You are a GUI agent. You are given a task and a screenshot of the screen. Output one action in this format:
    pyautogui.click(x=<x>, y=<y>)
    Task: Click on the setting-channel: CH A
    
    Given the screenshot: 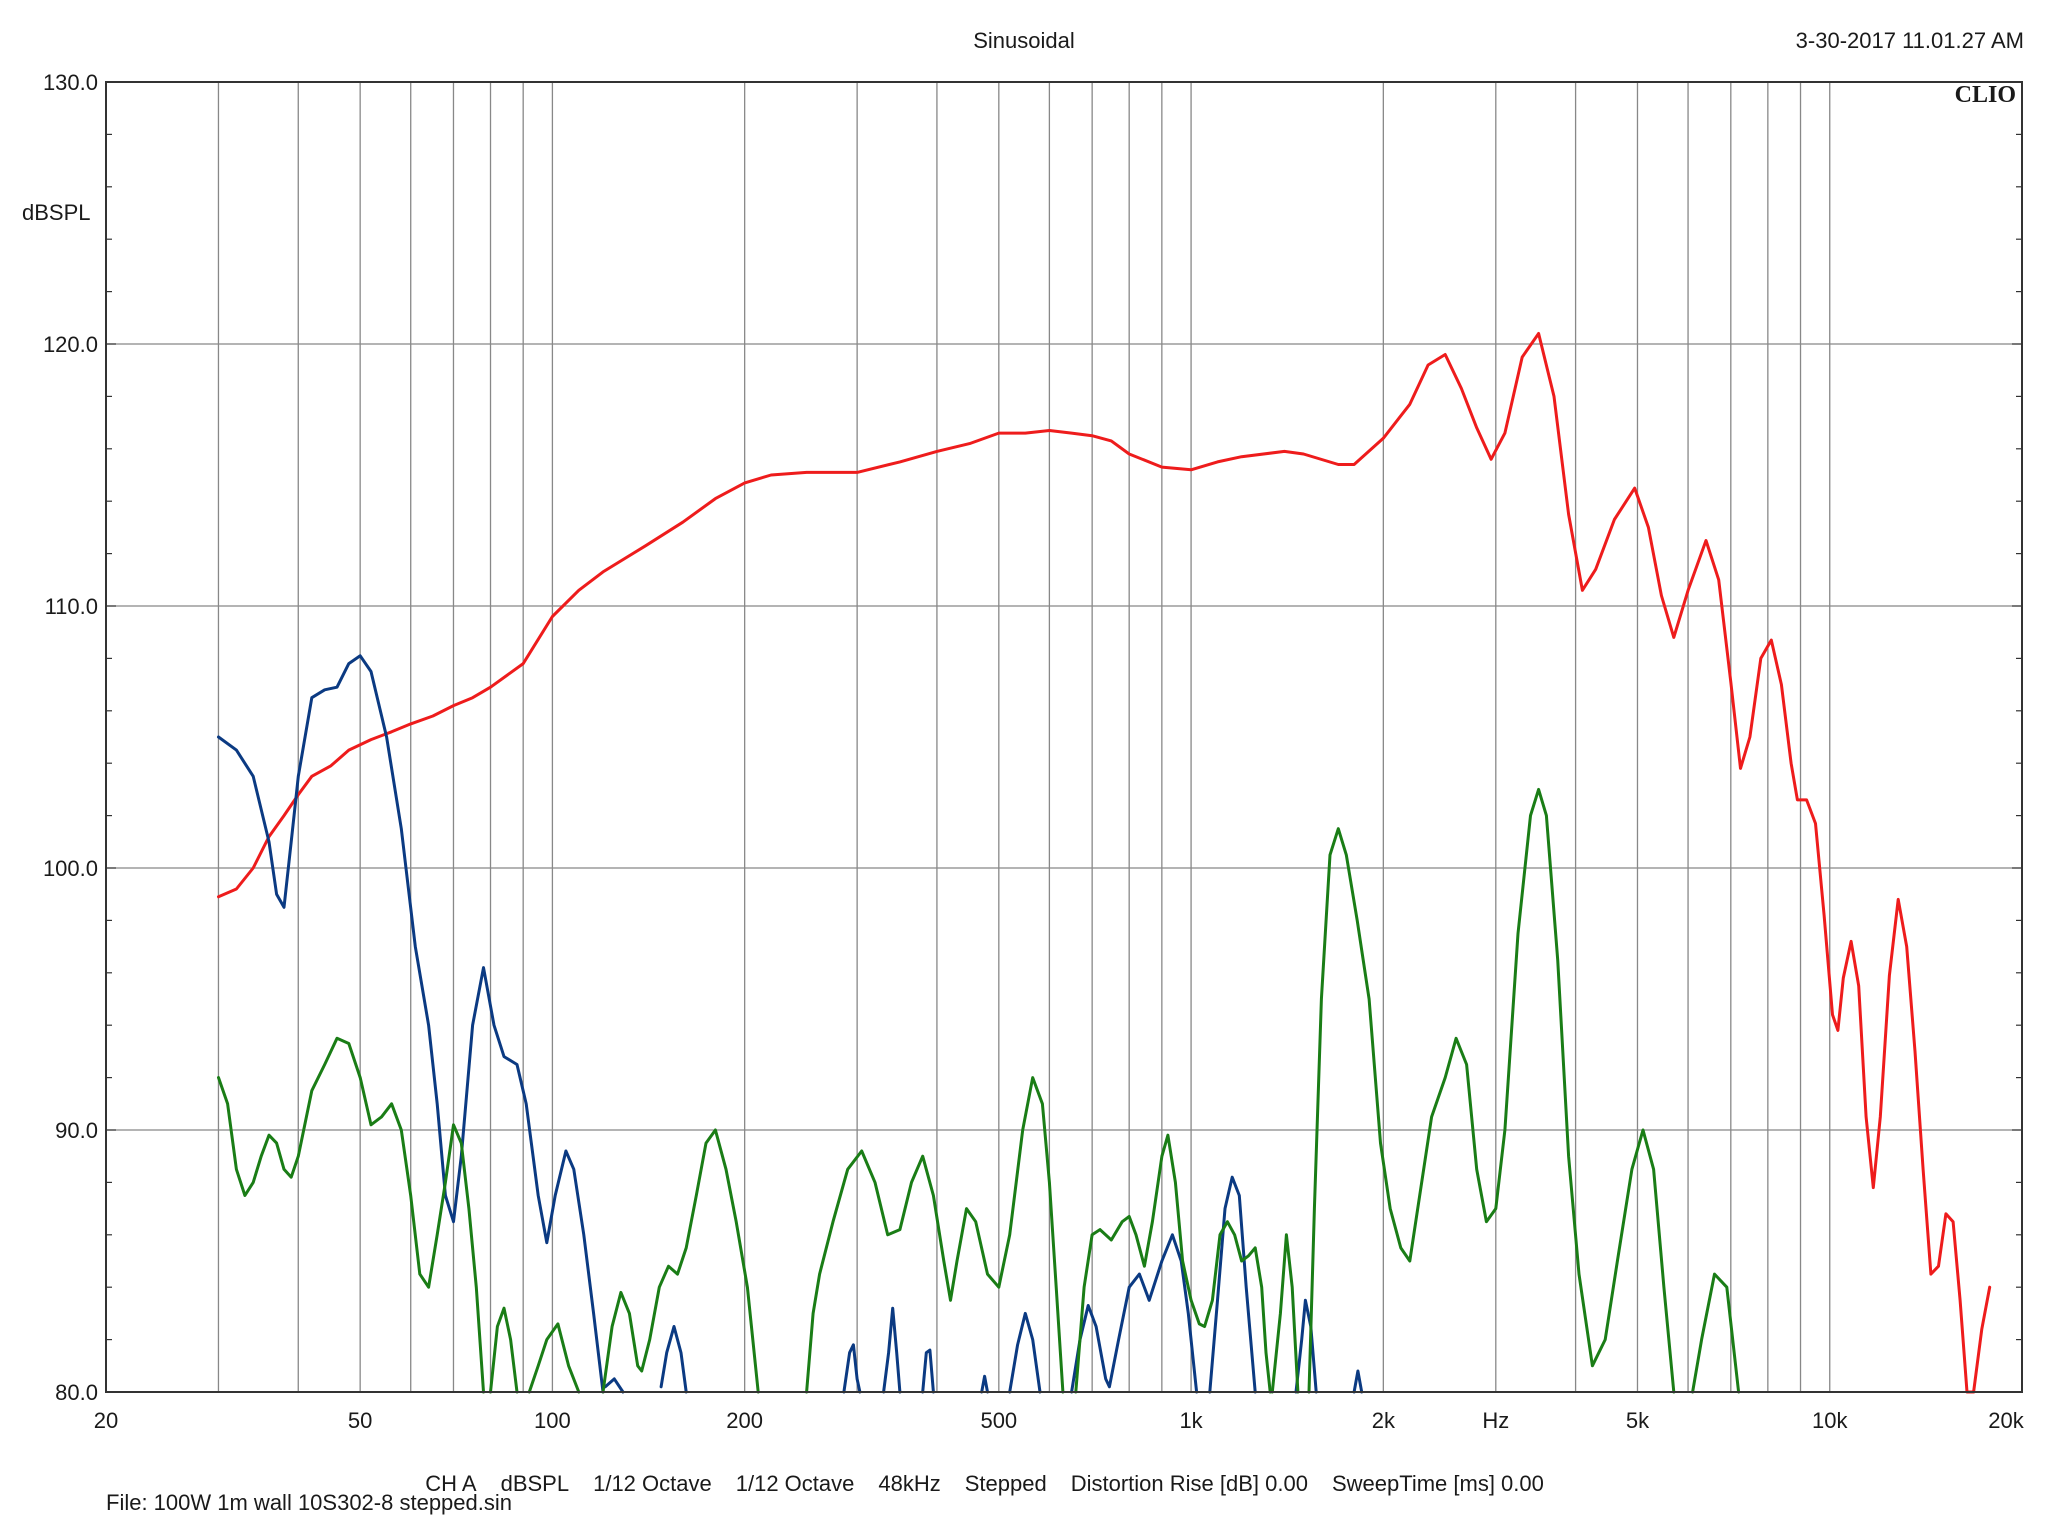 What is the action you would take?
    pyautogui.click(x=451, y=1483)
    